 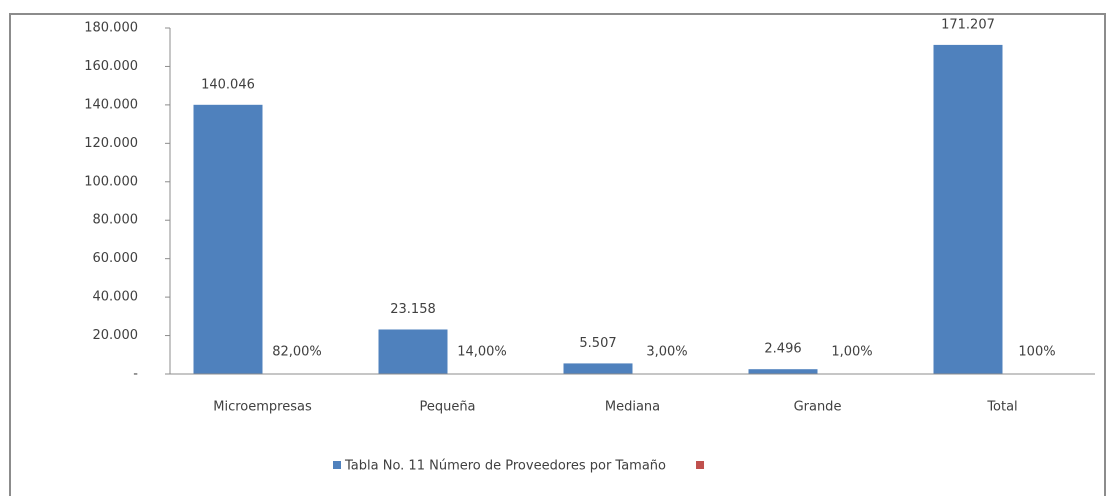 What do you see at coordinates (262, 407) in the screenshot?
I see `x-tick-label: Microempresas` at bounding box center [262, 407].